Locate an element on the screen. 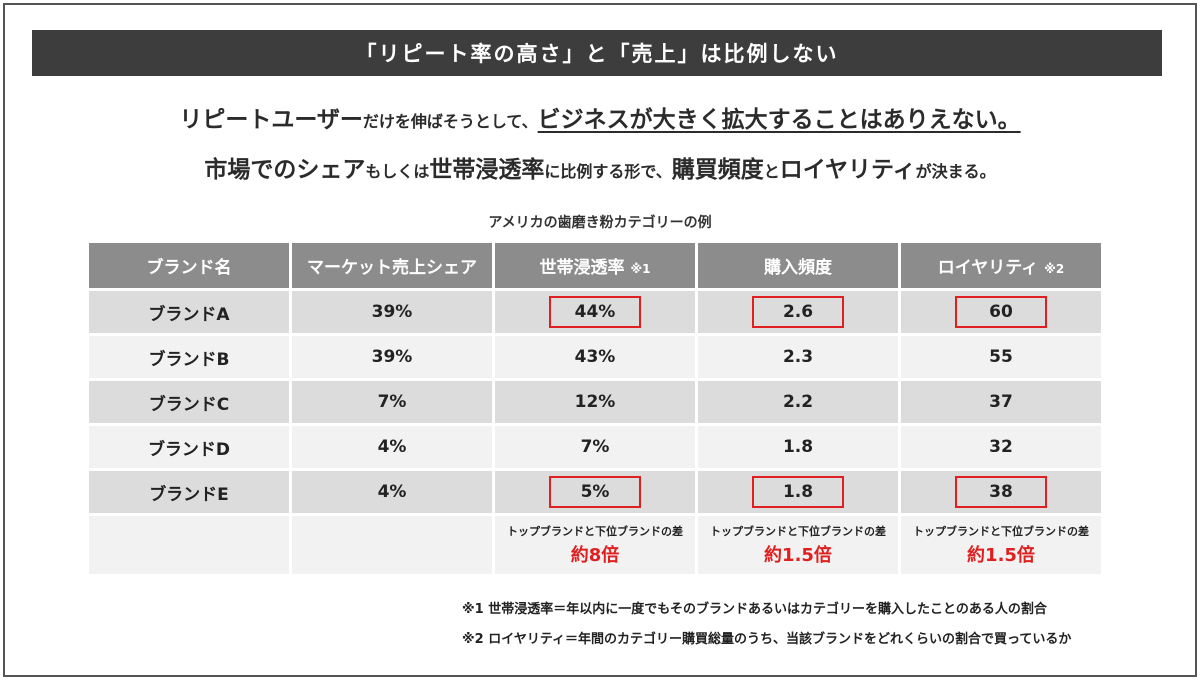 The image size is (1200, 680). highlight-box: 38 is located at coordinates (1001, 492).